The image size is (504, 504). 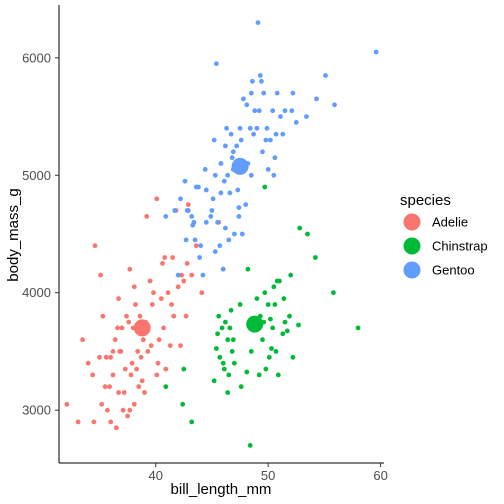 I want to click on gentoo-mean-point, so click(x=240, y=166).